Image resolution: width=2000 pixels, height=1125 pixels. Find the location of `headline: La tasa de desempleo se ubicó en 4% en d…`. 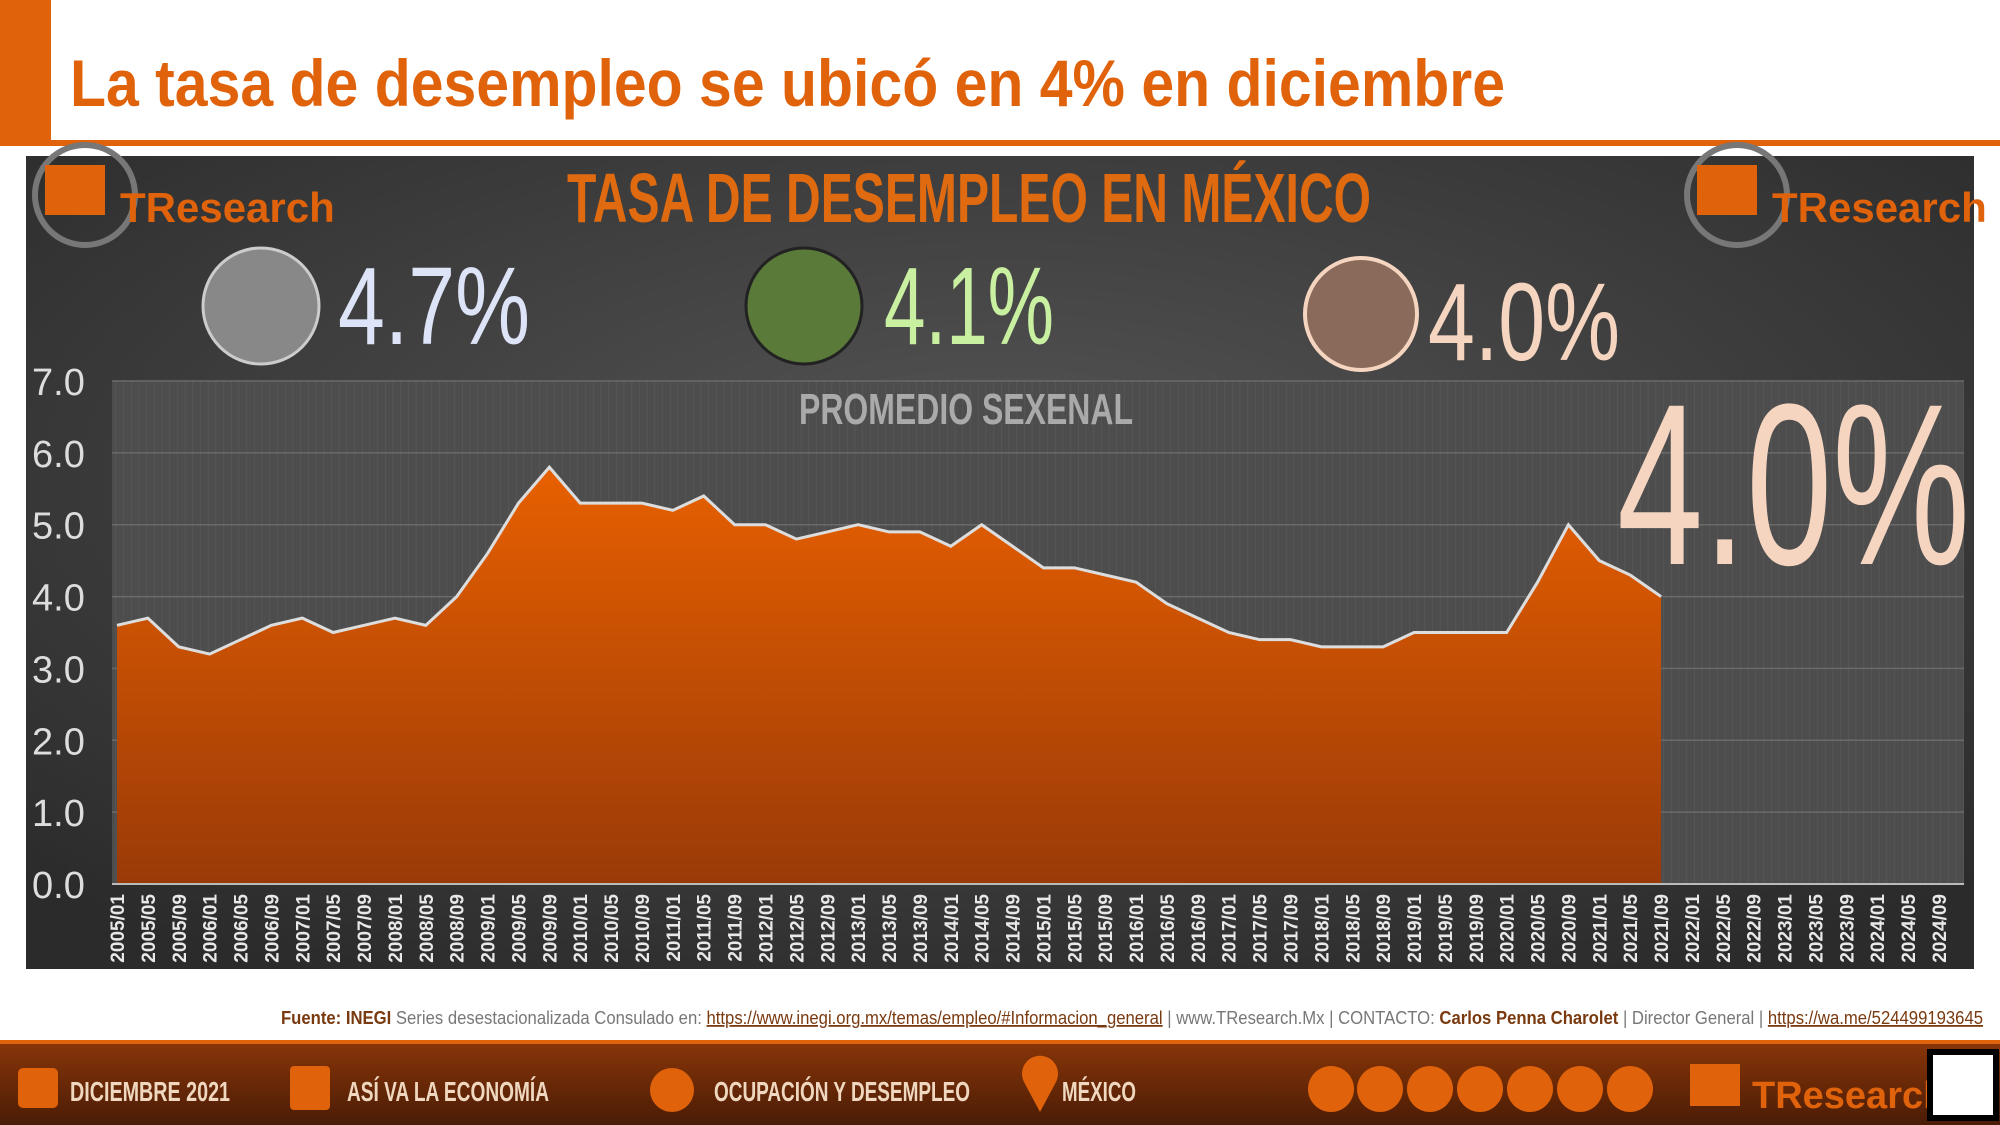

headline: La tasa de desempleo se ubicó en 4% en d… is located at coordinates (787, 83).